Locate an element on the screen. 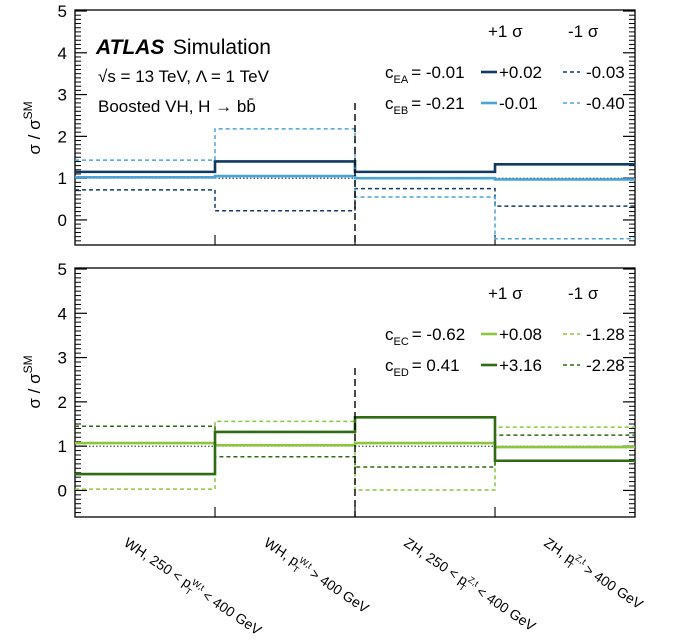  legend-coefficient: cEA = -0.01 is located at coordinates (425, 74).